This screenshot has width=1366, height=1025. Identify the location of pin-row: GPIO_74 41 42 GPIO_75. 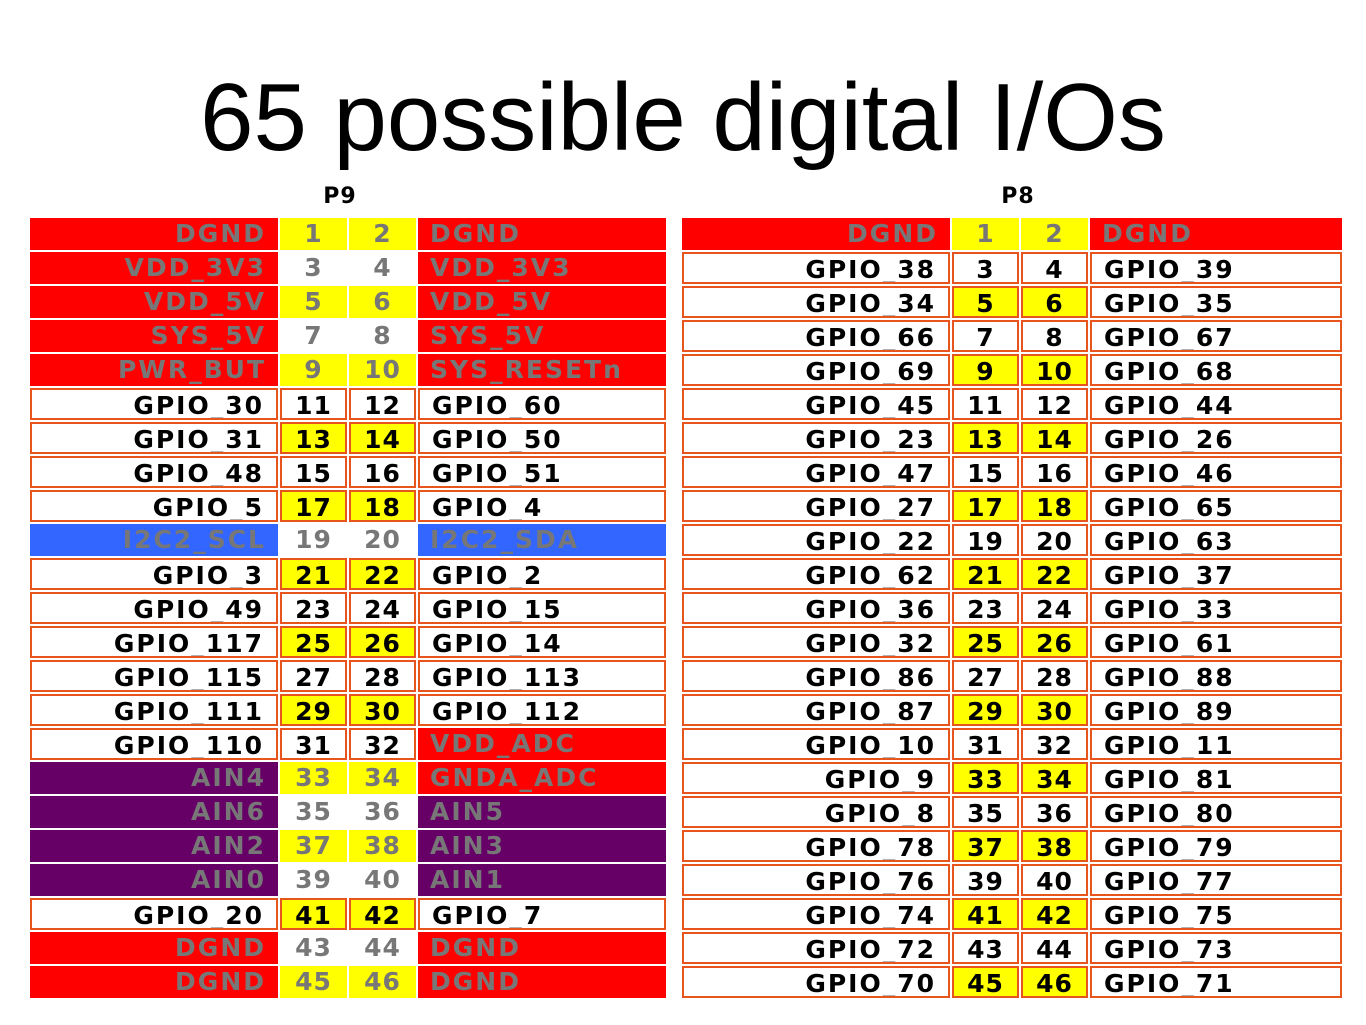
(1012, 915).